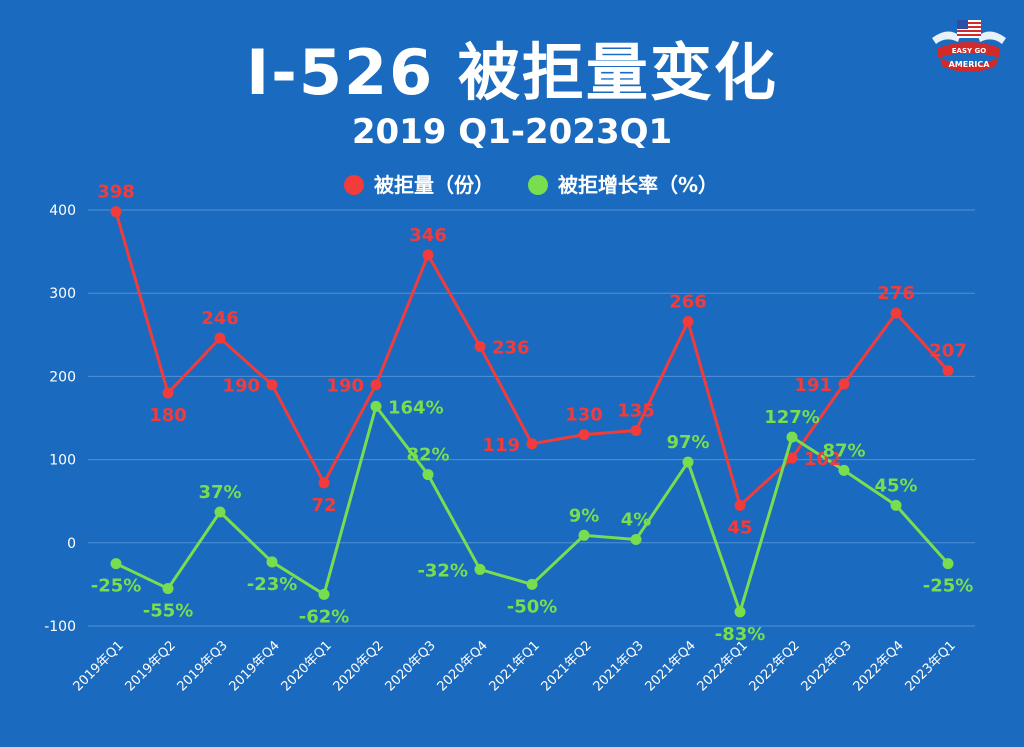  Describe the element at coordinates (324, 616) in the screenshot. I see `data-label: -62%` at that location.